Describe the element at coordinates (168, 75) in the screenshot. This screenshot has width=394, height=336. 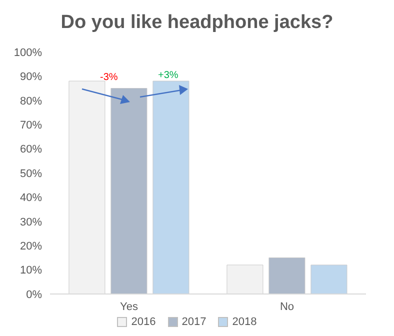
I see `annotation: +3%` at that location.